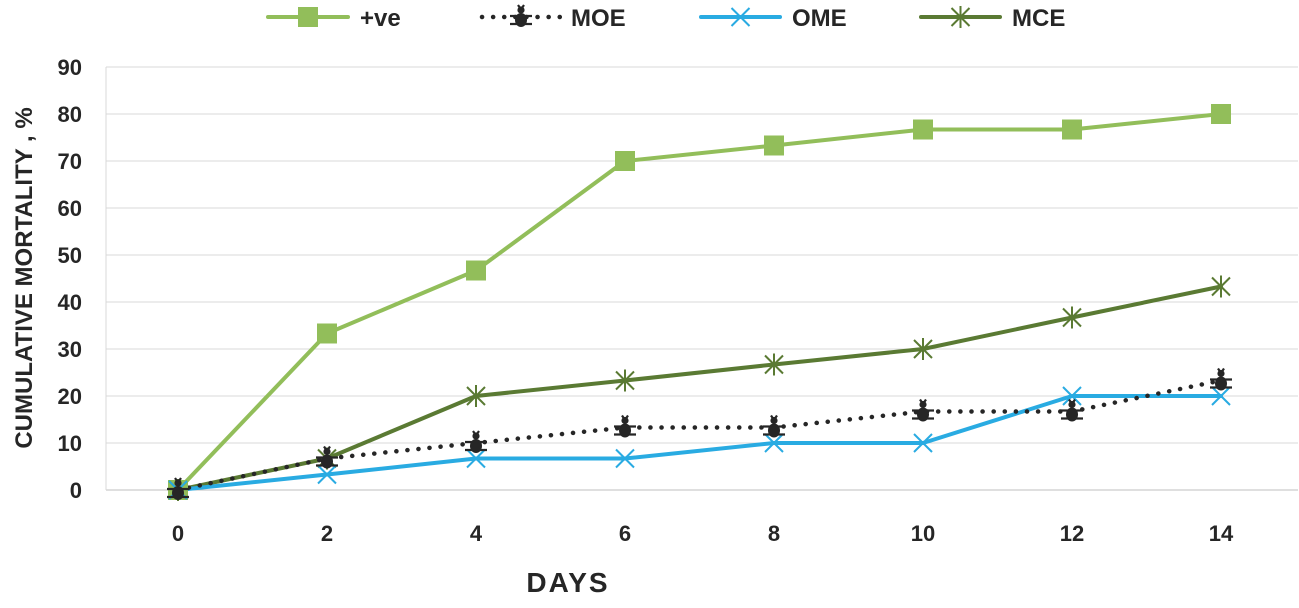  Describe the element at coordinates (70, 255) in the screenshot. I see `y-tick-label: 50` at that location.